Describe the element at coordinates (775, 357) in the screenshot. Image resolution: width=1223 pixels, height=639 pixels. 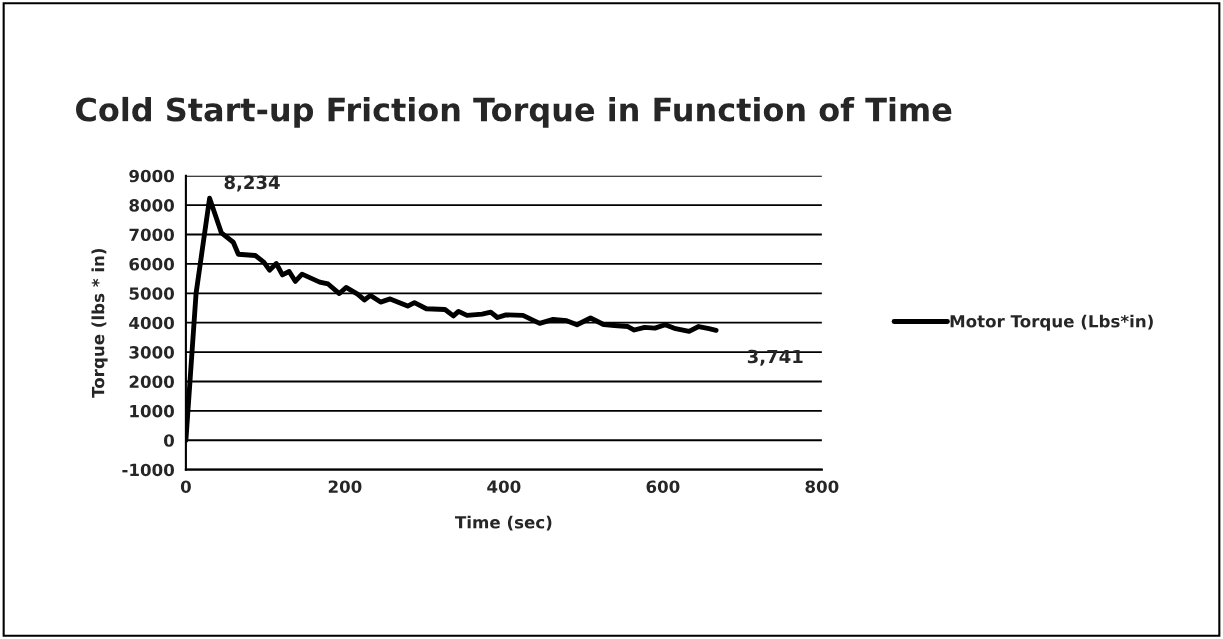
I see `annotation: 3,741` at that location.